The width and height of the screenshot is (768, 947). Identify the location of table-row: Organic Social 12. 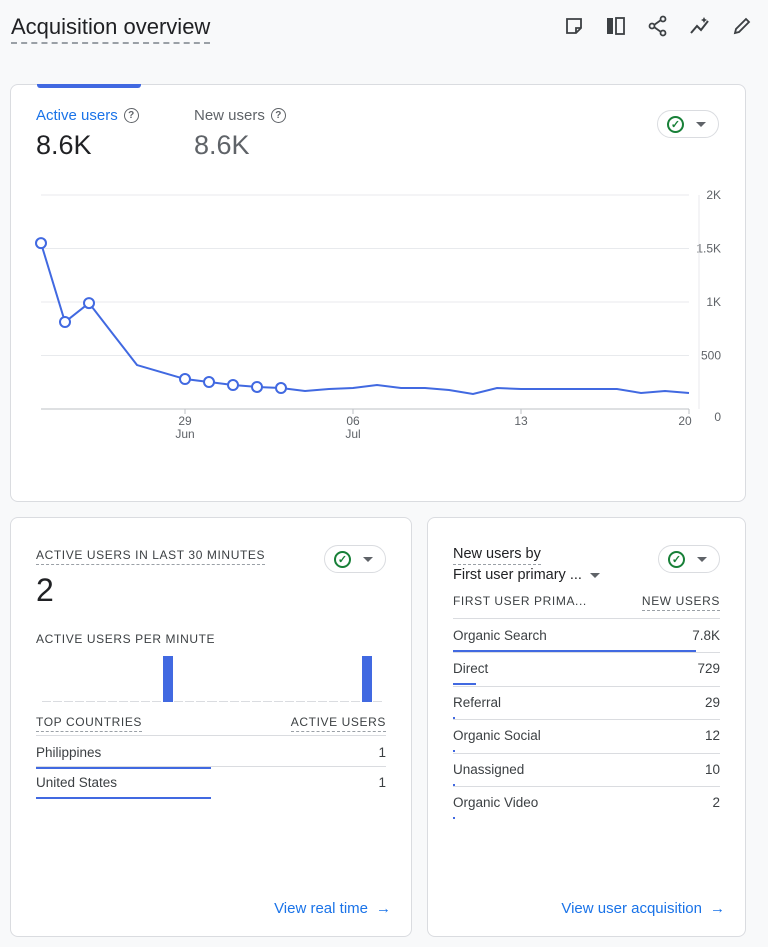
(586, 744).